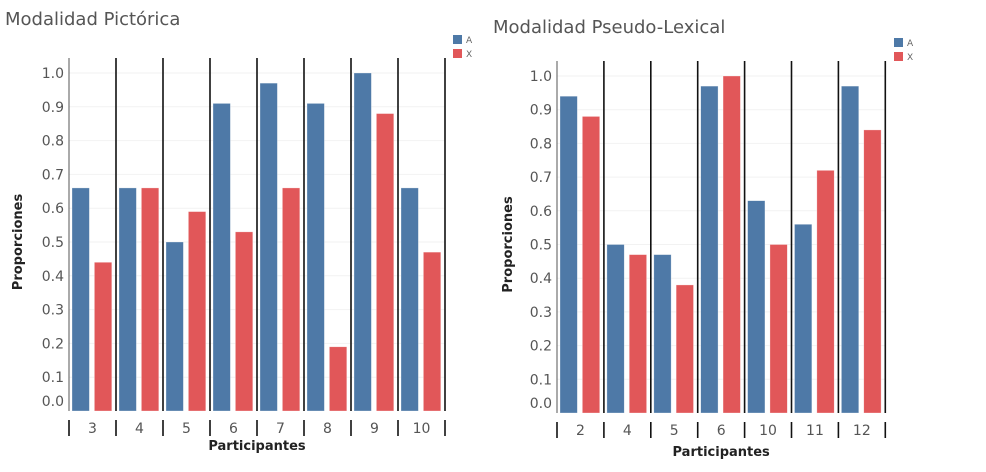 Image resolution: width=986 pixels, height=472 pixels. Describe the element at coordinates (862, 431) in the screenshot. I see `x-tick-label: 12` at that location.